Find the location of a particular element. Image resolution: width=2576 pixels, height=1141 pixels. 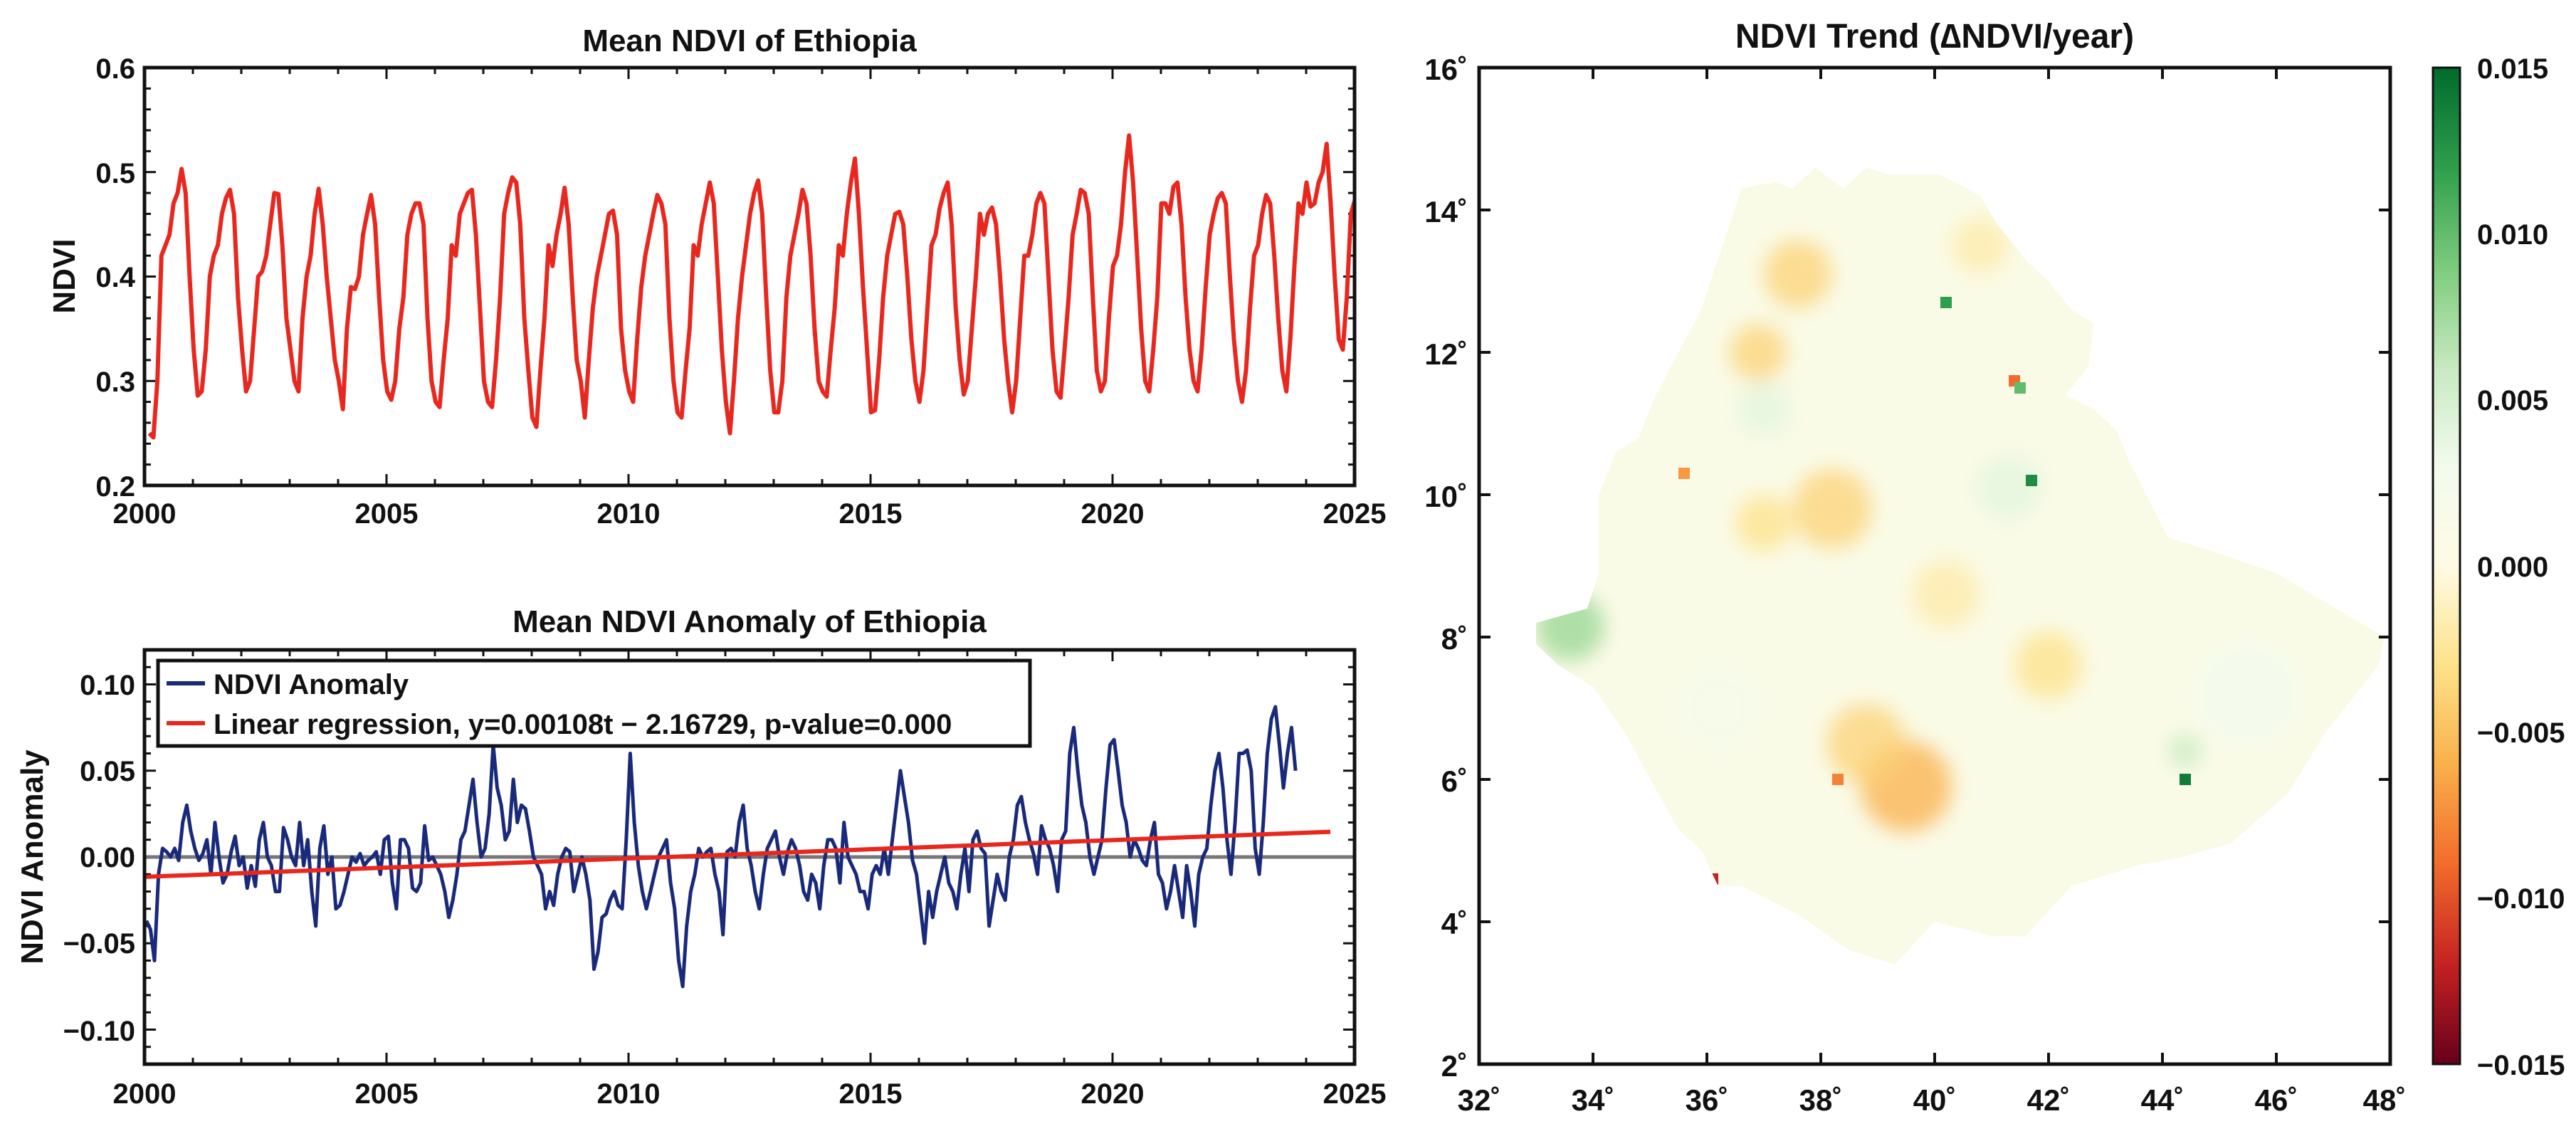

ndvi-y-tick-label: 0.4 is located at coordinates (115, 278).